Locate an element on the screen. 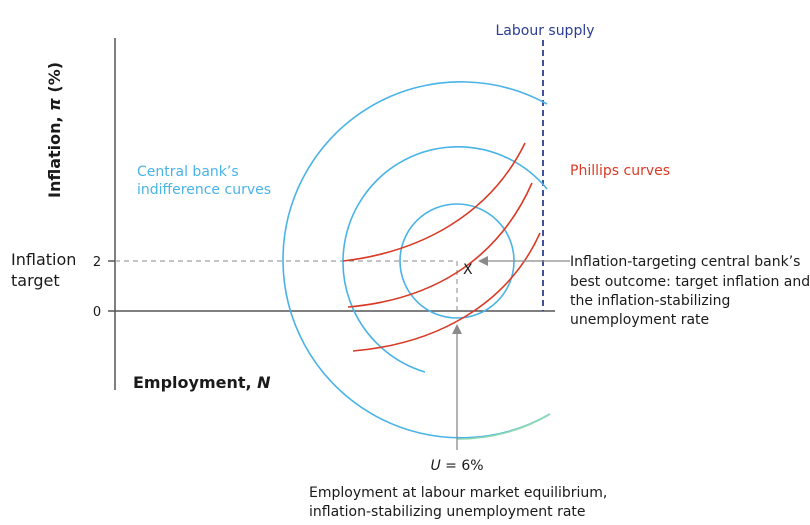  indifference-label-line1: Central bank’s is located at coordinates (188, 172).